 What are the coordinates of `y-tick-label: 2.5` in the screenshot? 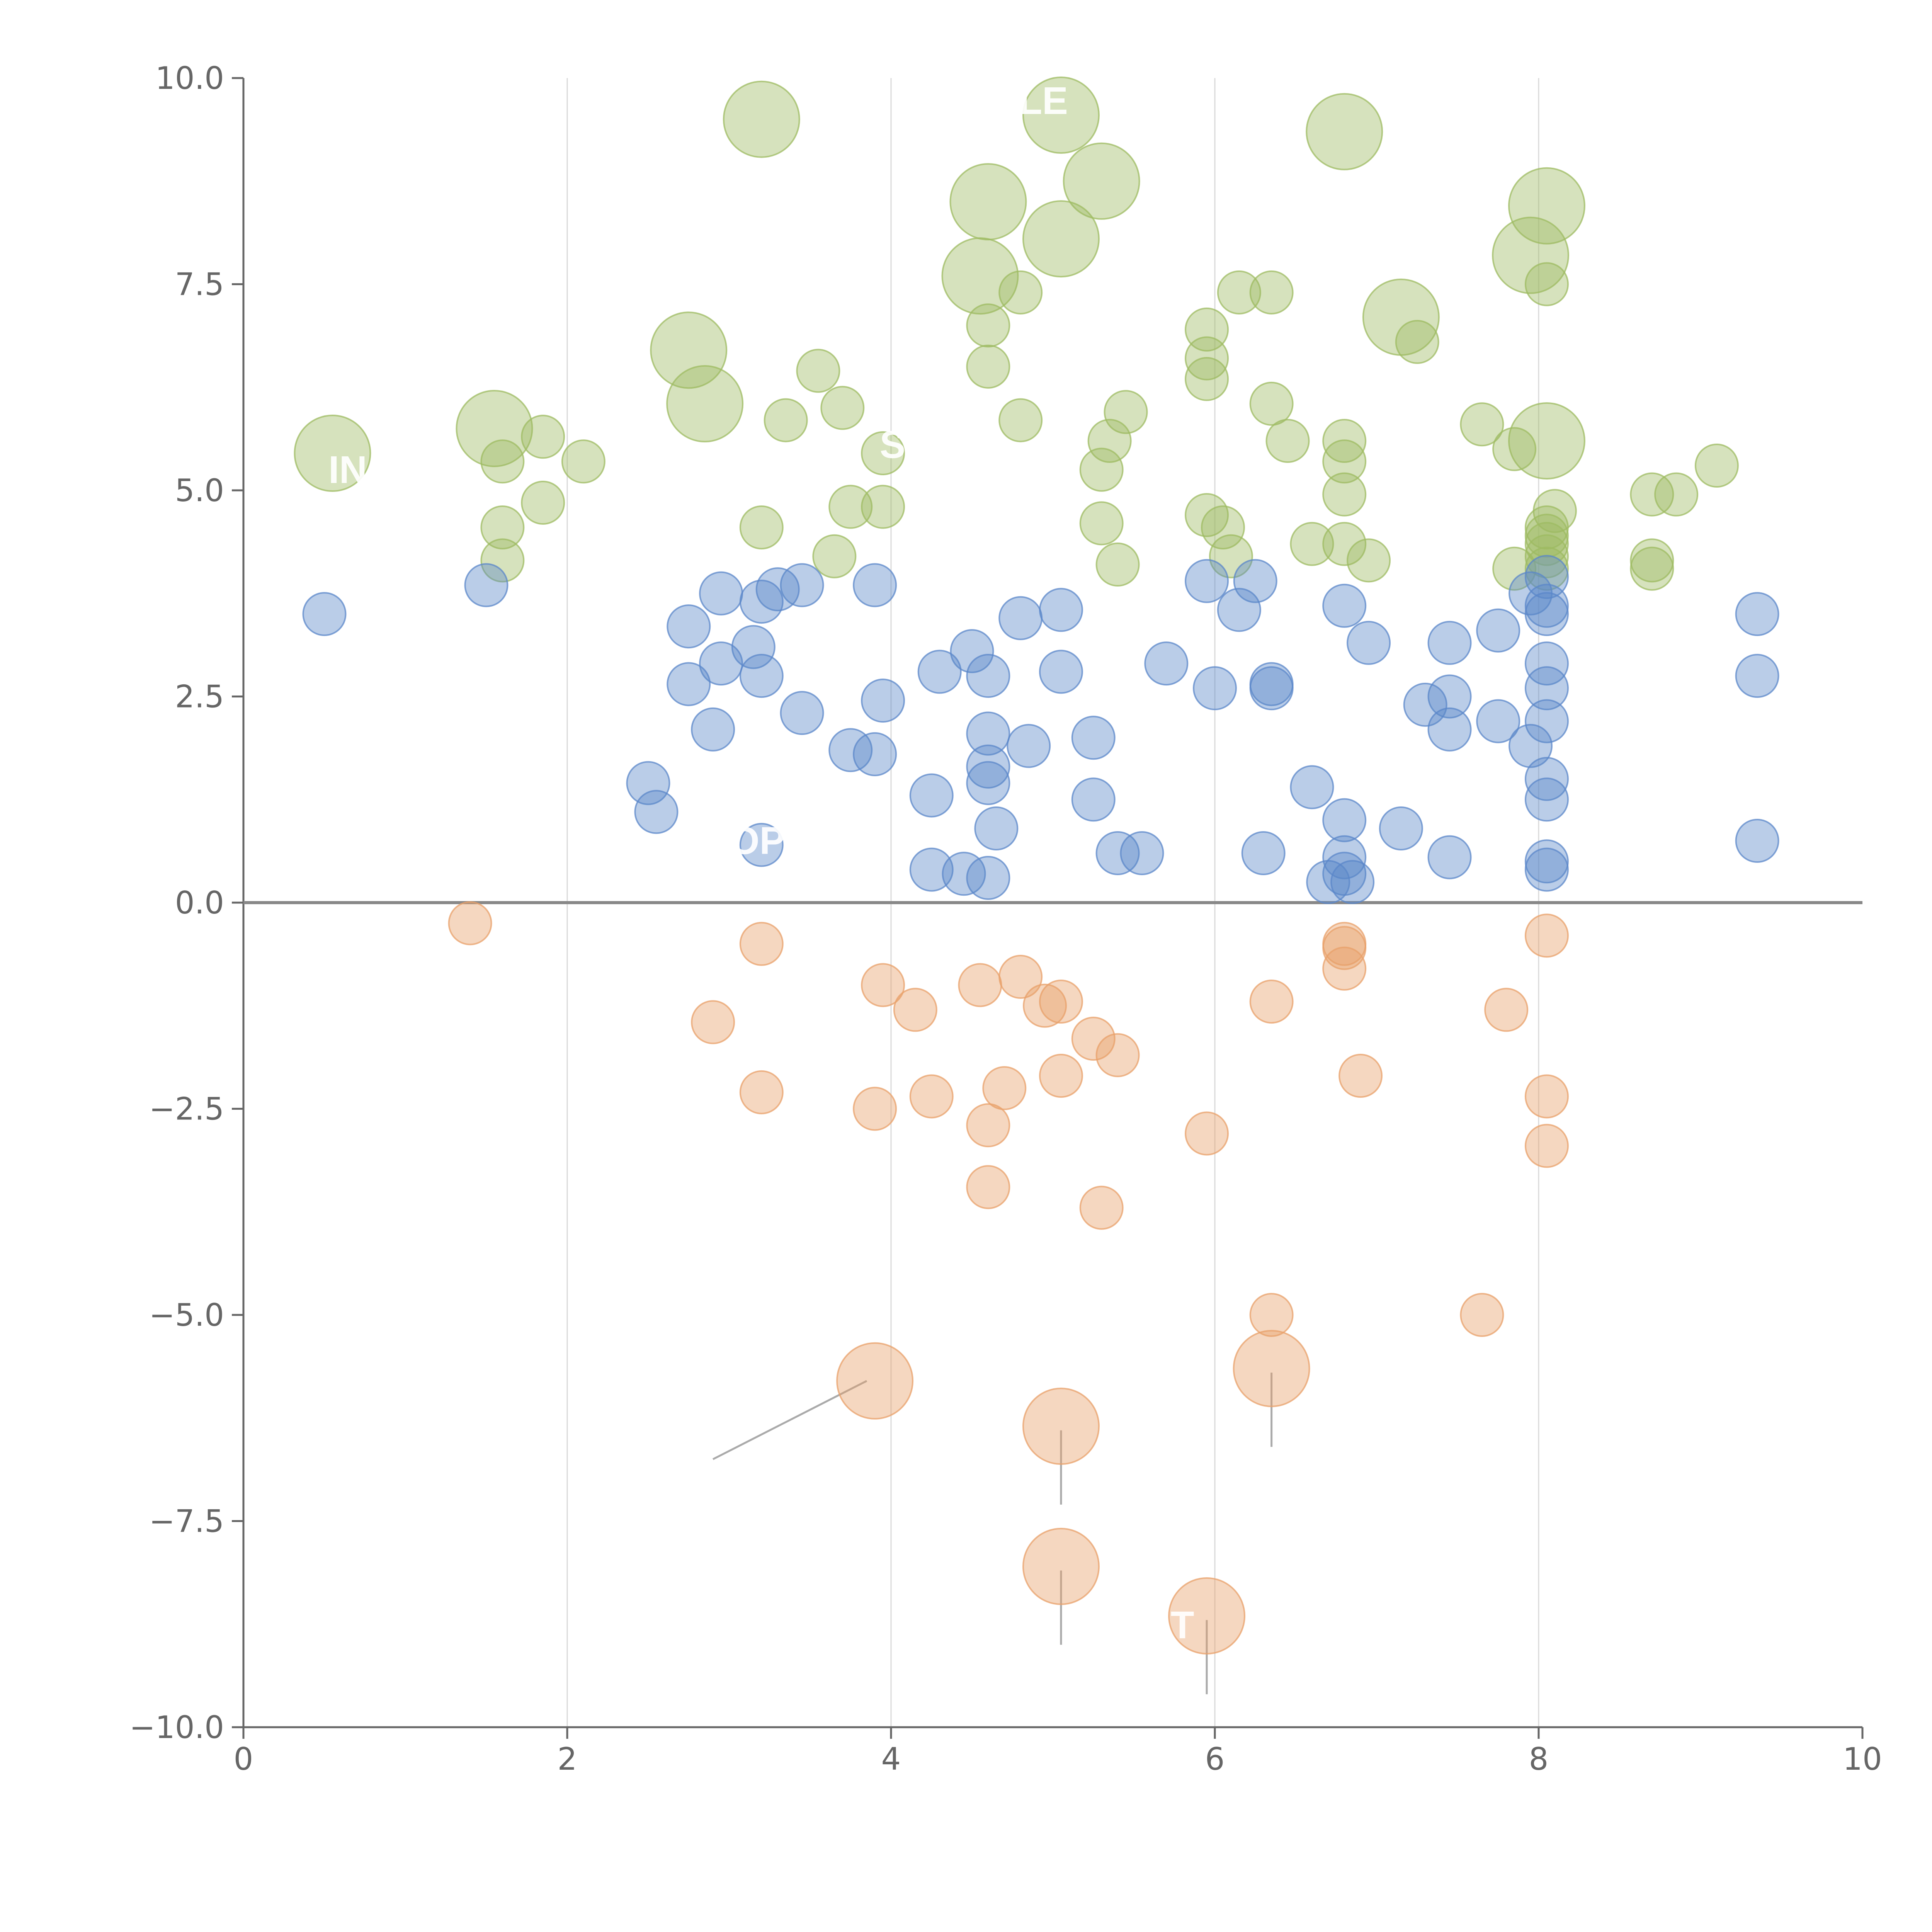 It's located at (200, 697).